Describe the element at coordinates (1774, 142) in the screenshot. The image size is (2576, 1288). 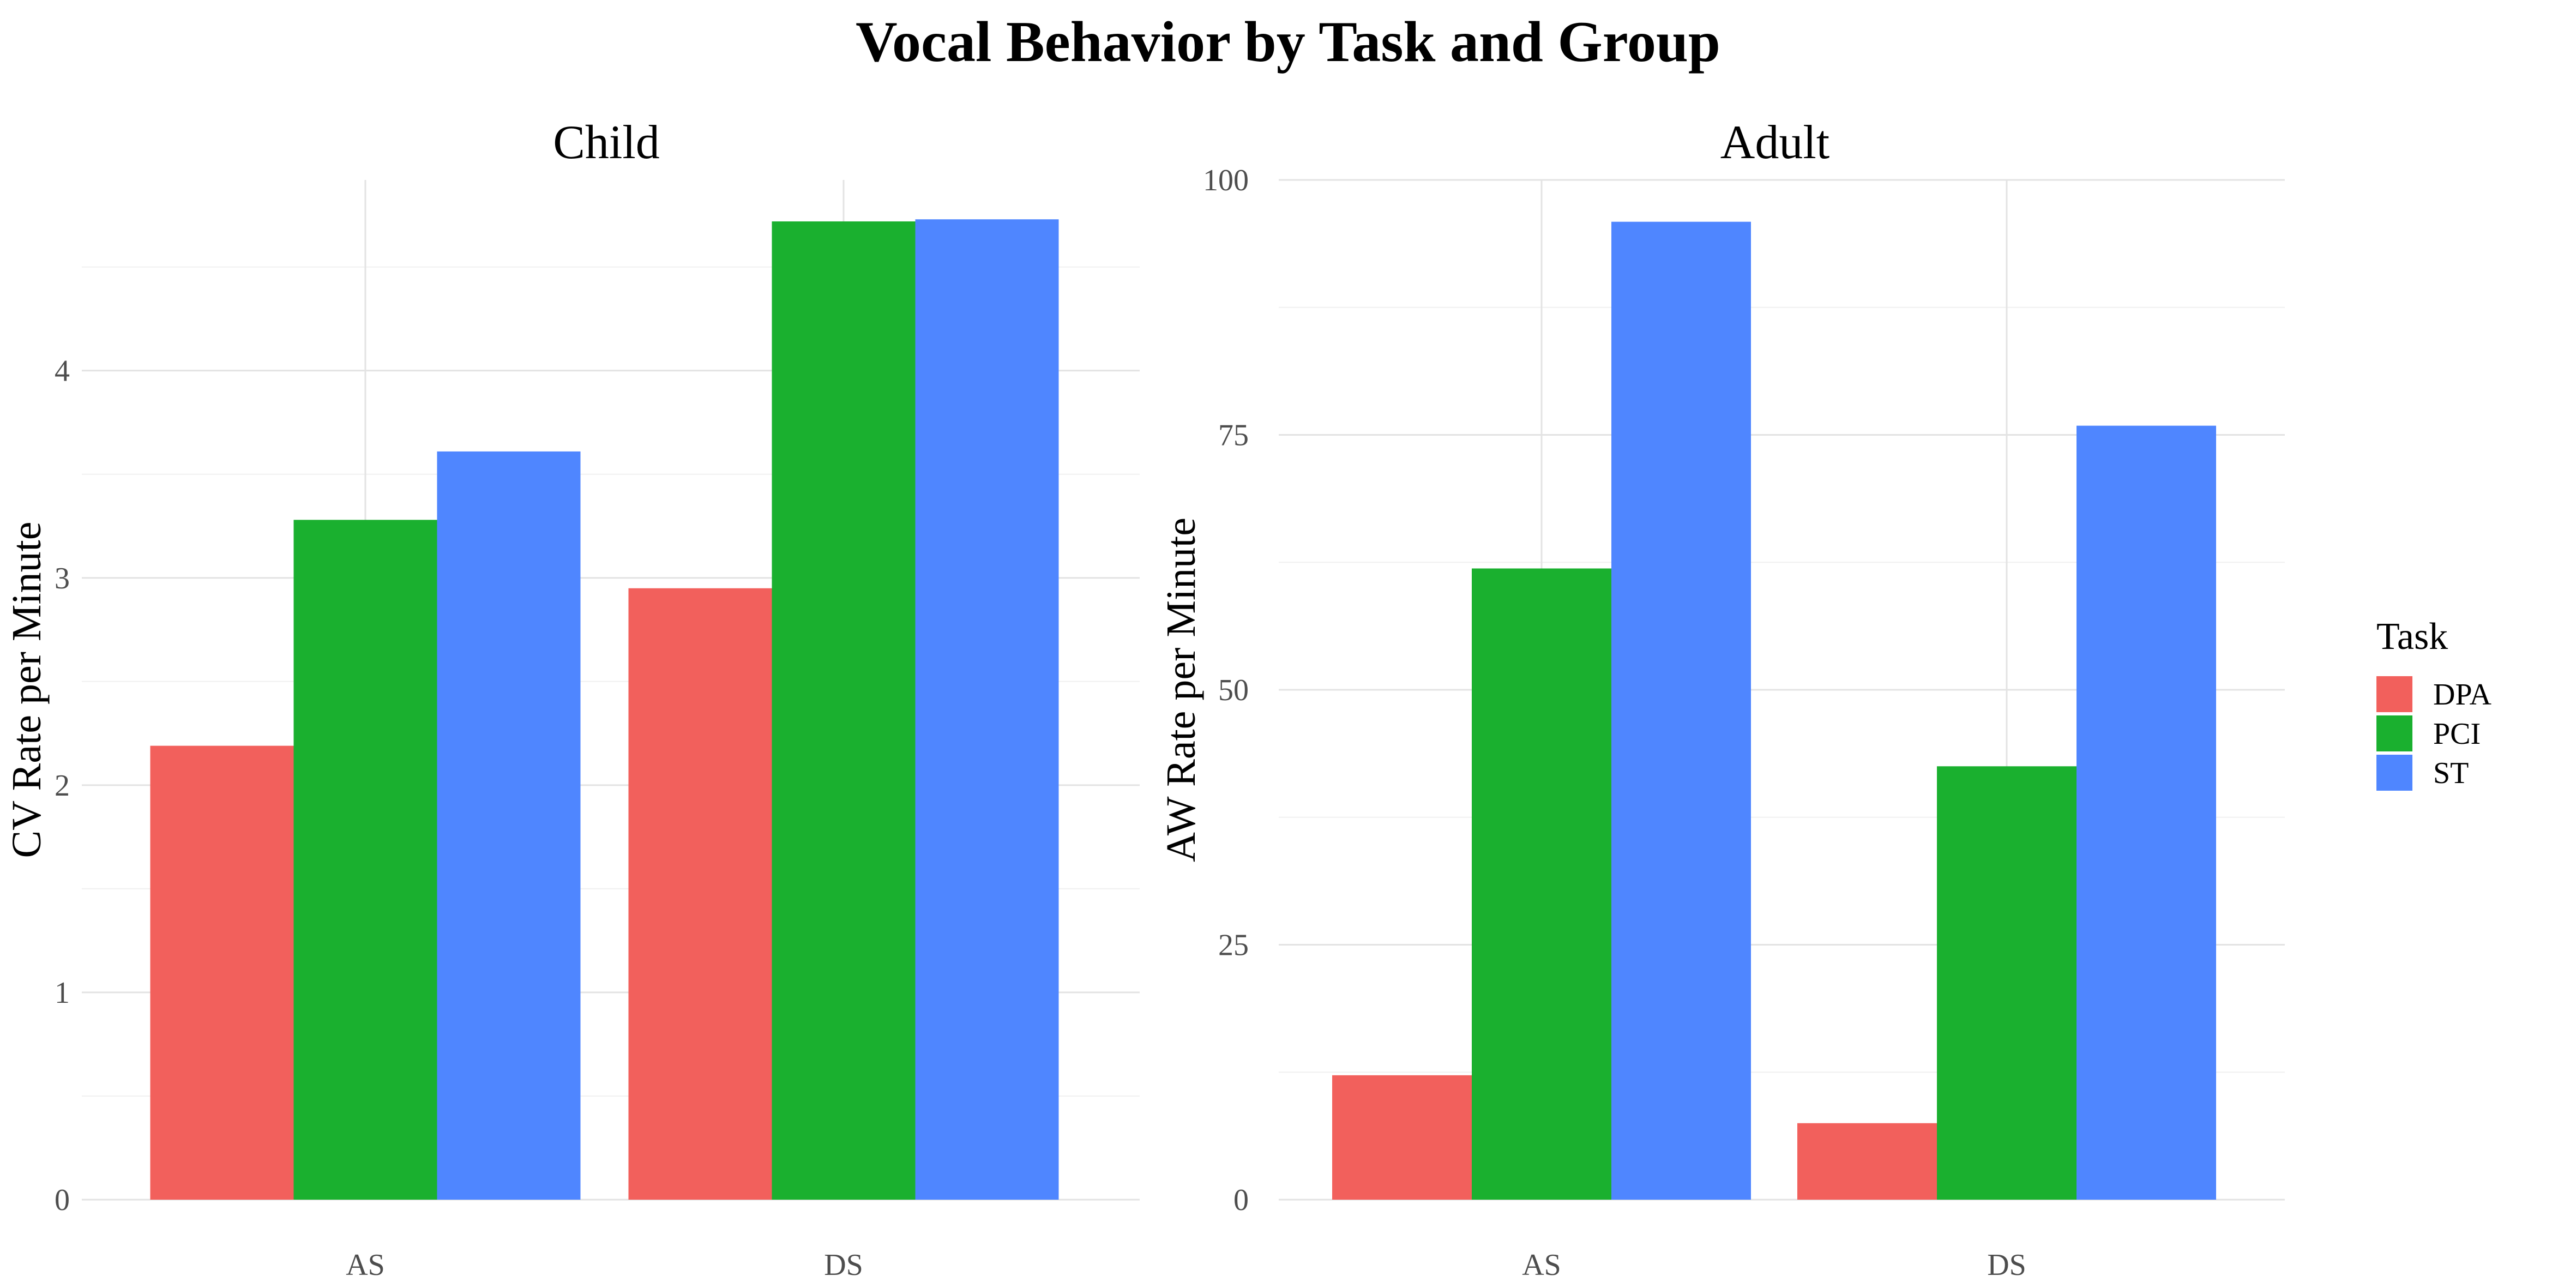
I see `facet-title: Adult` at that location.